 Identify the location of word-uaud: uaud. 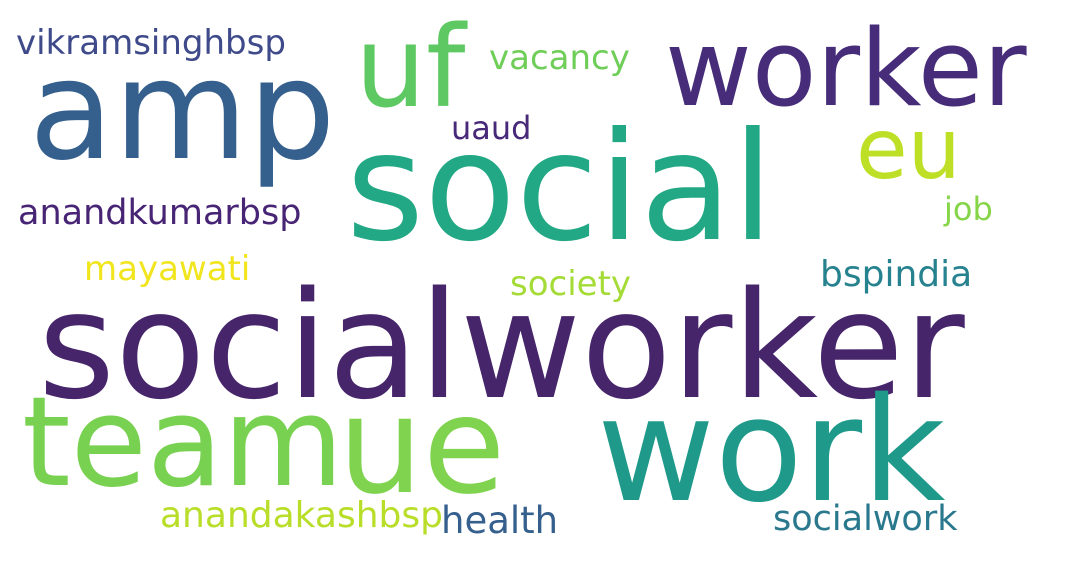
(491, 128).